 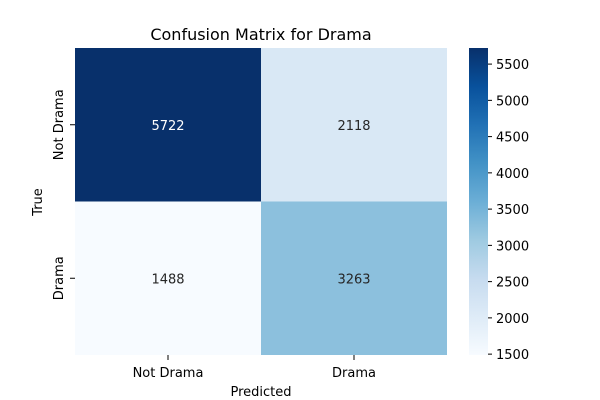 What do you see at coordinates (478, 201) in the screenshot?
I see `colorbar` at bounding box center [478, 201].